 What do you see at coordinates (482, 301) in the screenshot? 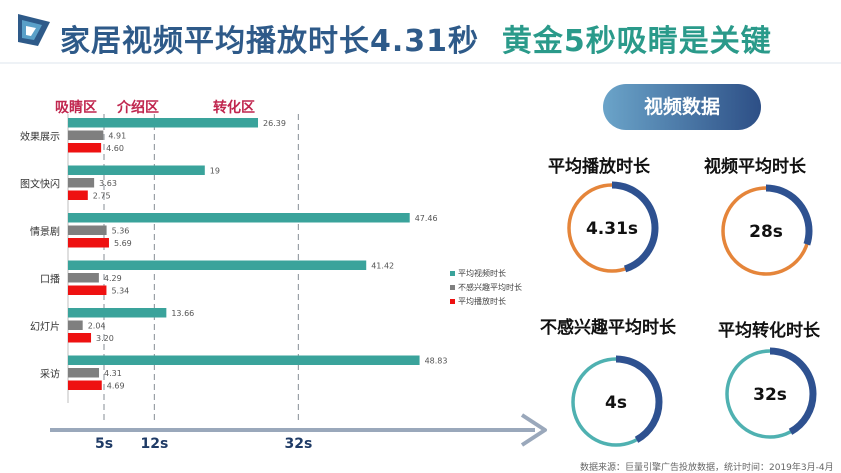
I see `legend-label-2: 平均播放时长` at bounding box center [482, 301].